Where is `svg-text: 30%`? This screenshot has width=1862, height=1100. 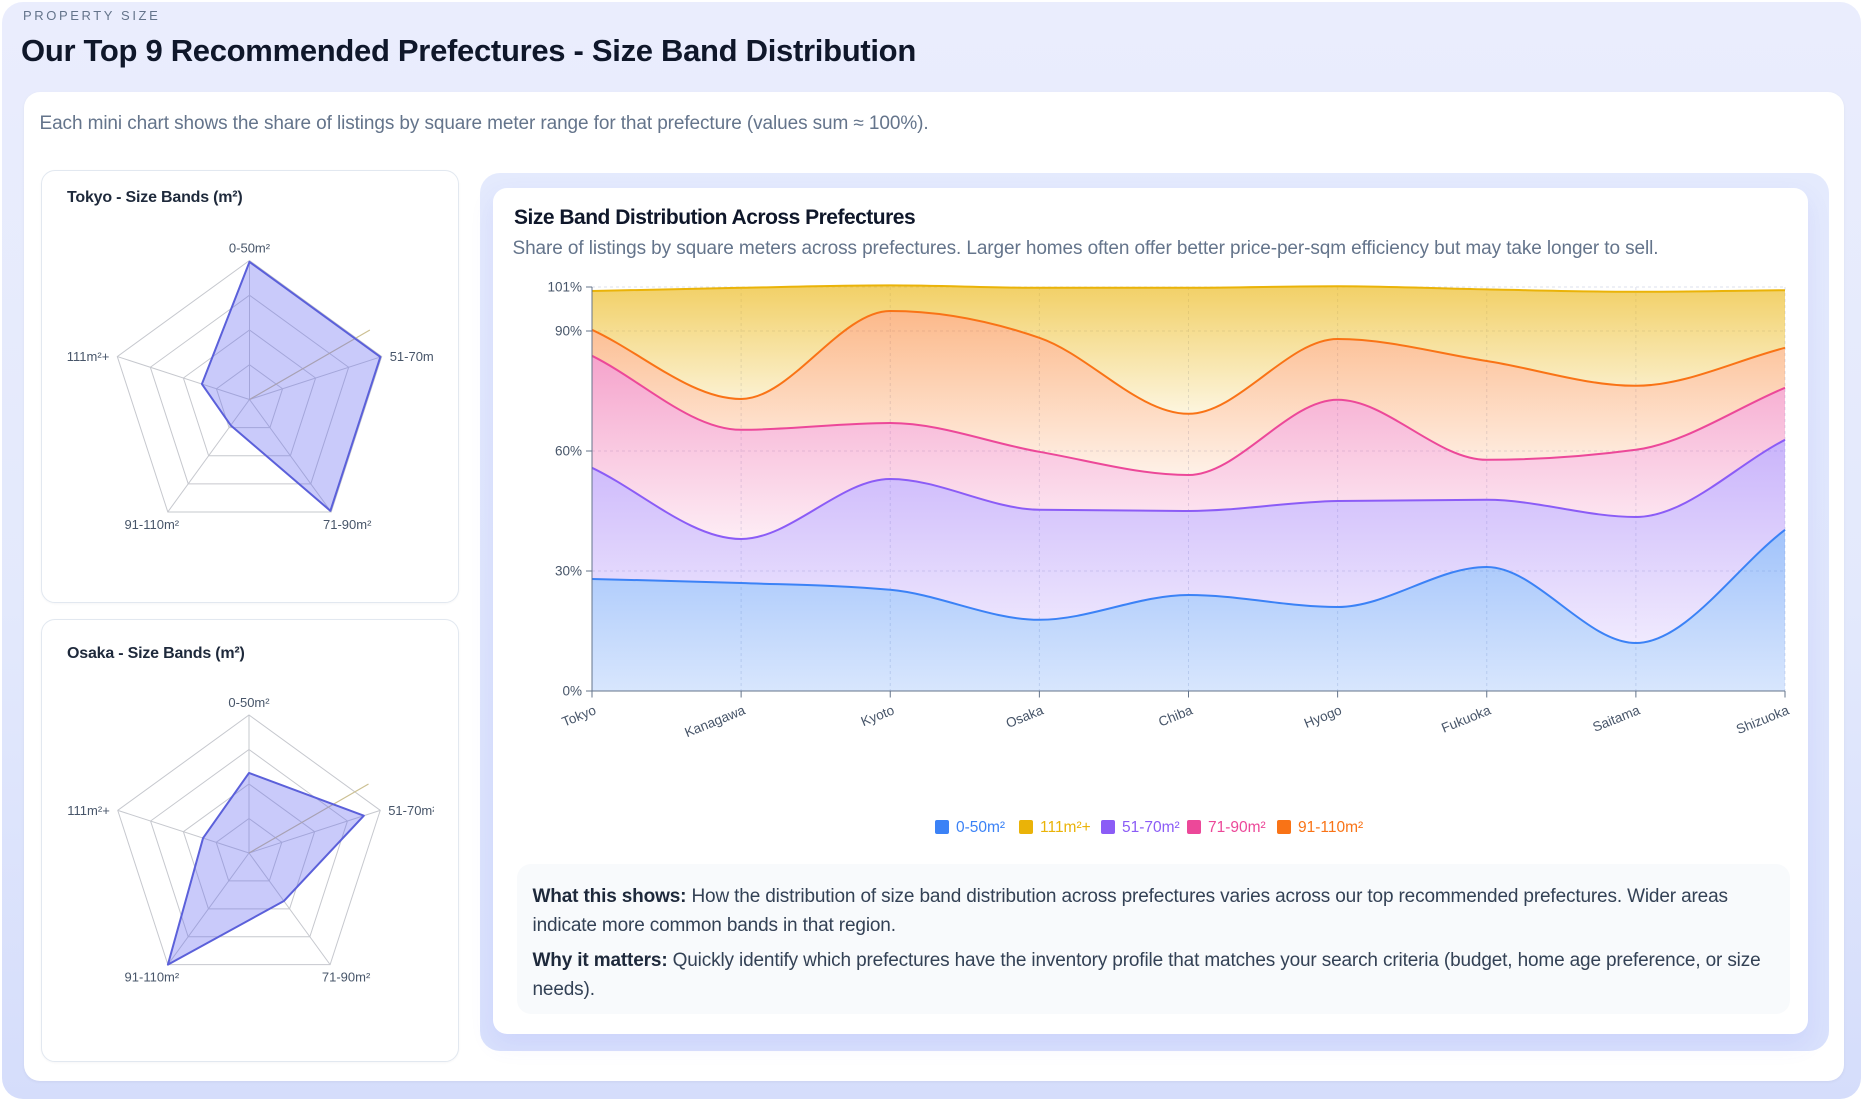
svg-text: 30% is located at coordinates (568, 571).